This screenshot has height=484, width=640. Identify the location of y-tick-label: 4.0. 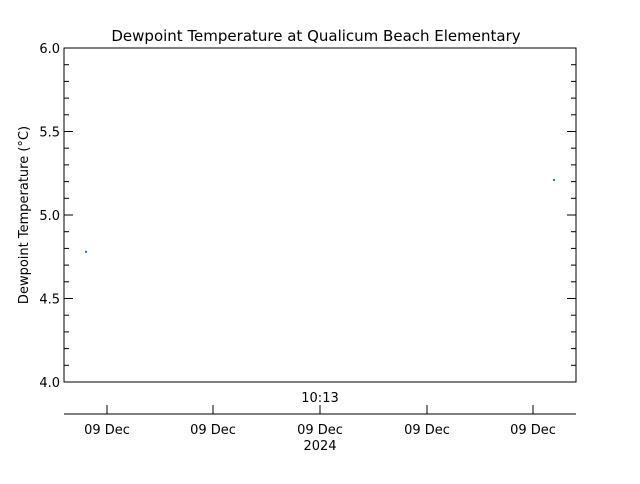
(49, 383).